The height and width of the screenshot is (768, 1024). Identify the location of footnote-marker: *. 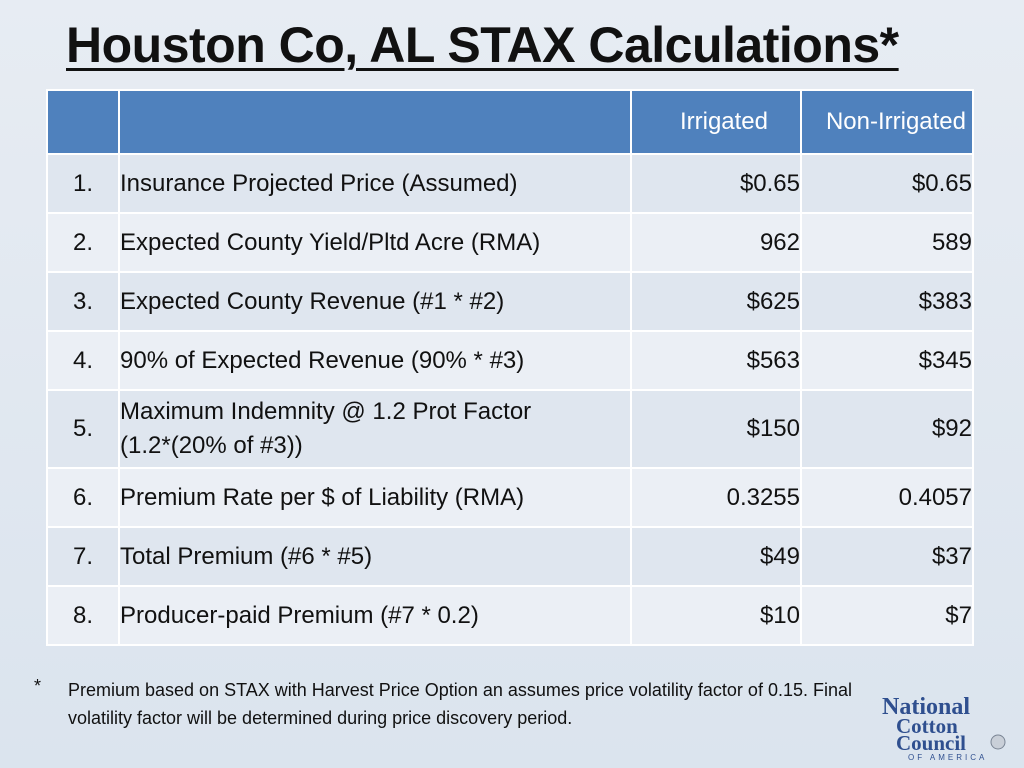
(38, 686).